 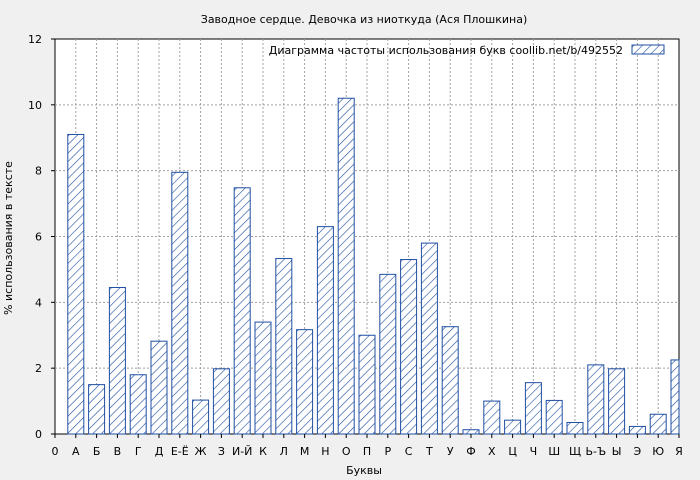 What do you see at coordinates (409, 451) in the screenshot?
I see `x-tick-label: С` at bounding box center [409, 451].